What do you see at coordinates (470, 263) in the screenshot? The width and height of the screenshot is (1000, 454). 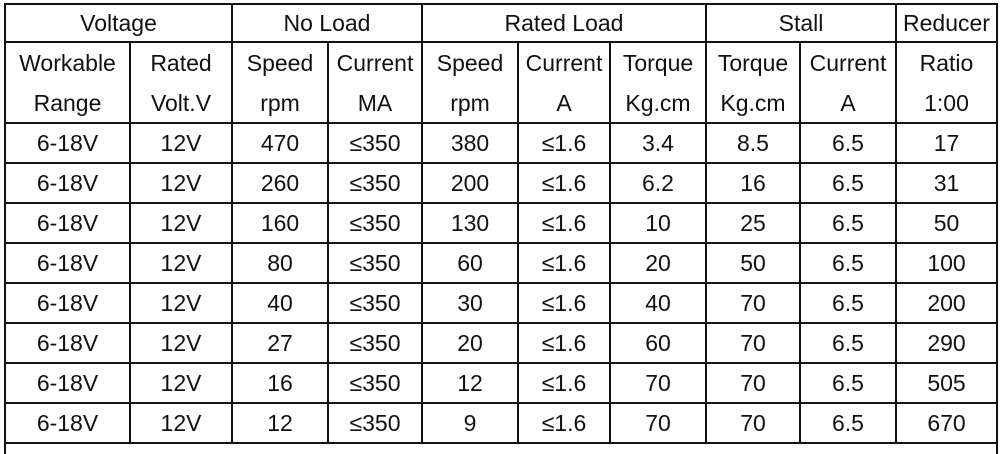 I see `data-cell: 60` at bounding box center [470, 263].